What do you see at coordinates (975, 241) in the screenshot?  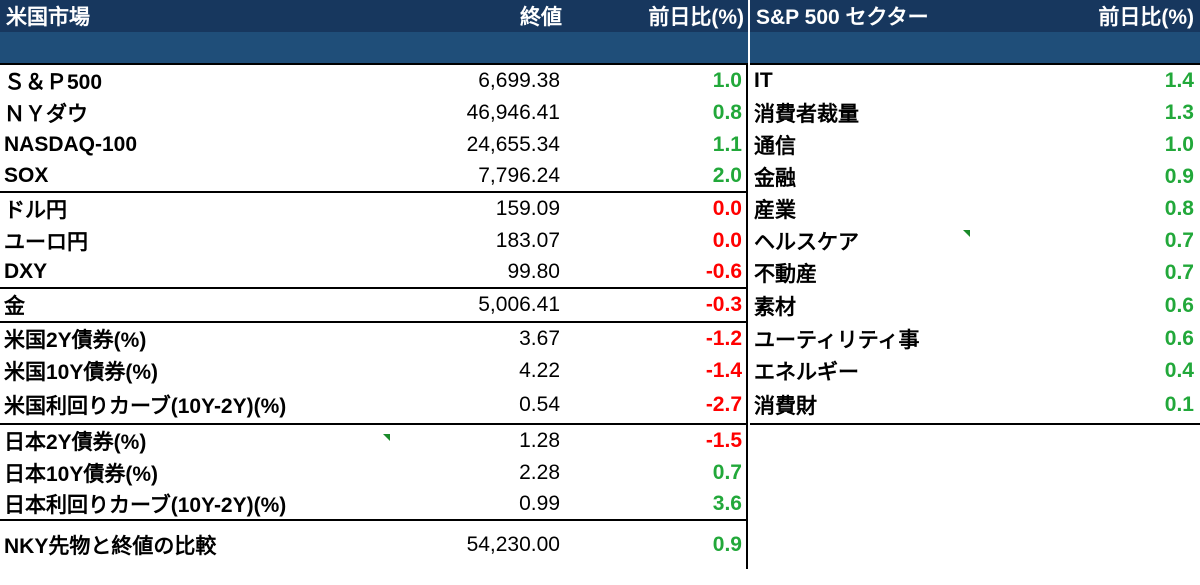 I see `sector-row: ヘルスケア 0.7` at bounding box center [975, 241].